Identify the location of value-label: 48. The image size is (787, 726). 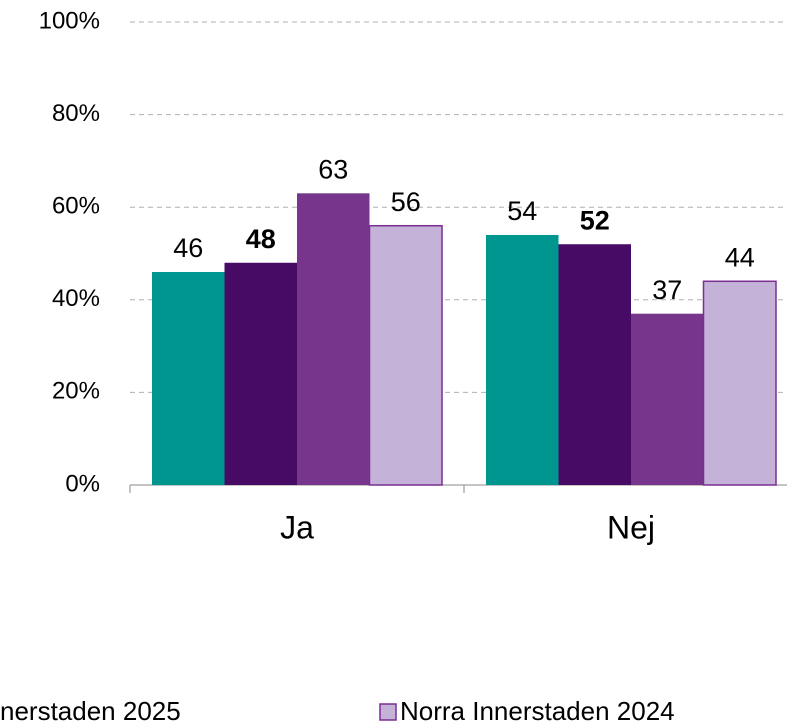
(261, 239).